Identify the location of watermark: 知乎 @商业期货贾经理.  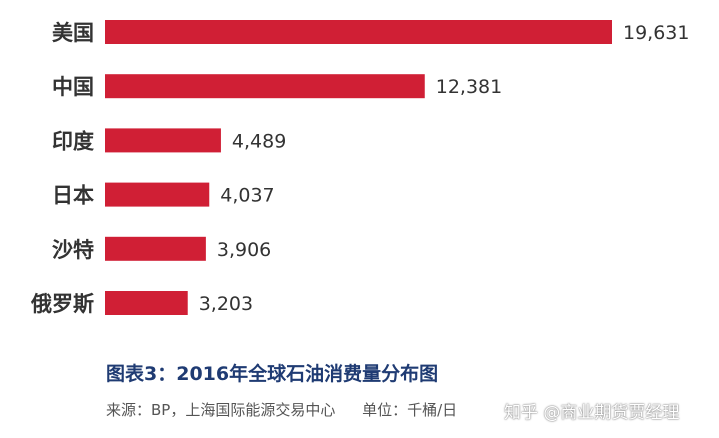
(592, 413).